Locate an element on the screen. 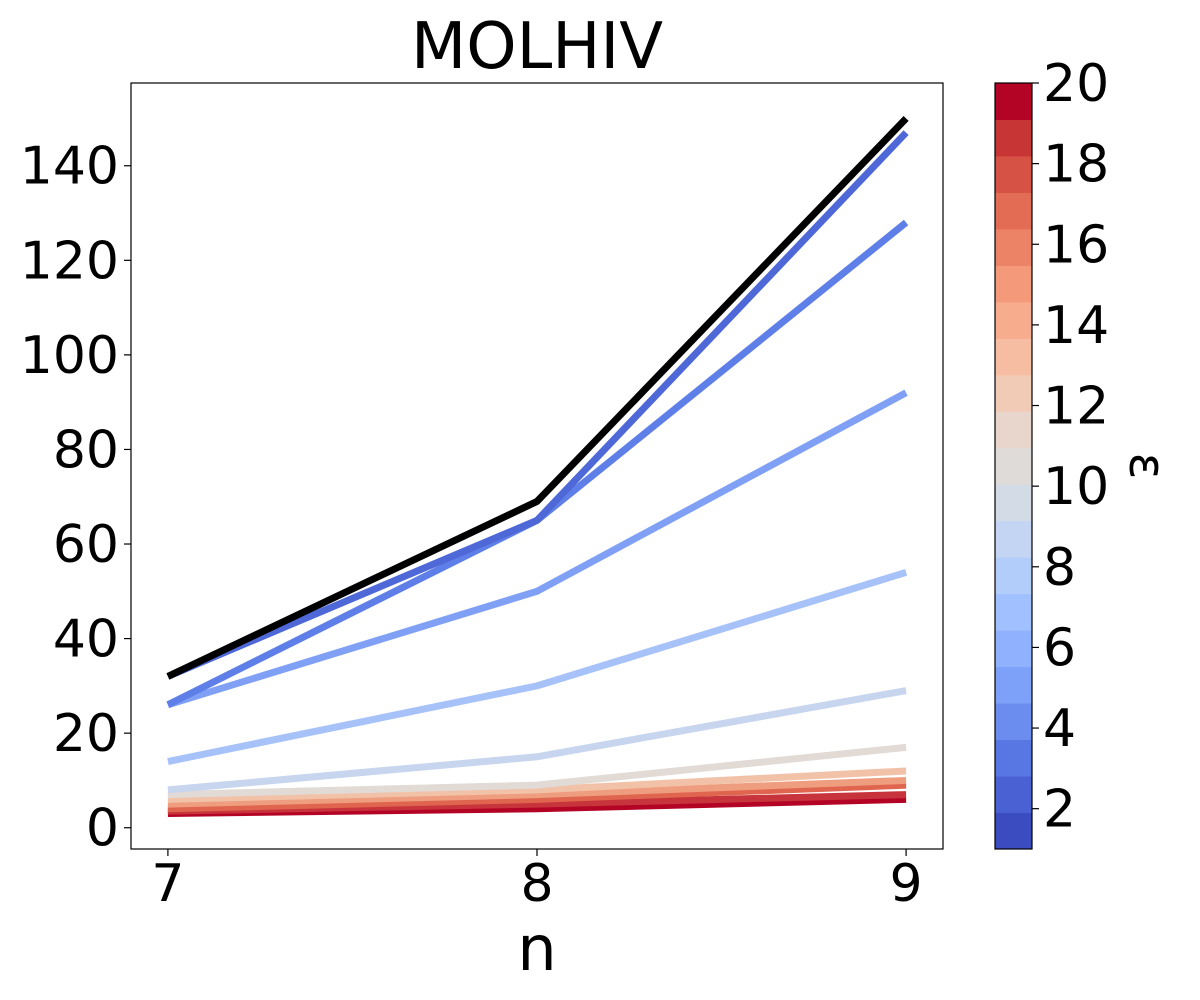 The image size is (1200, 1000). y-axis: 0 20 40 60 80 100 120 140 is located at coordinates (75, 498).